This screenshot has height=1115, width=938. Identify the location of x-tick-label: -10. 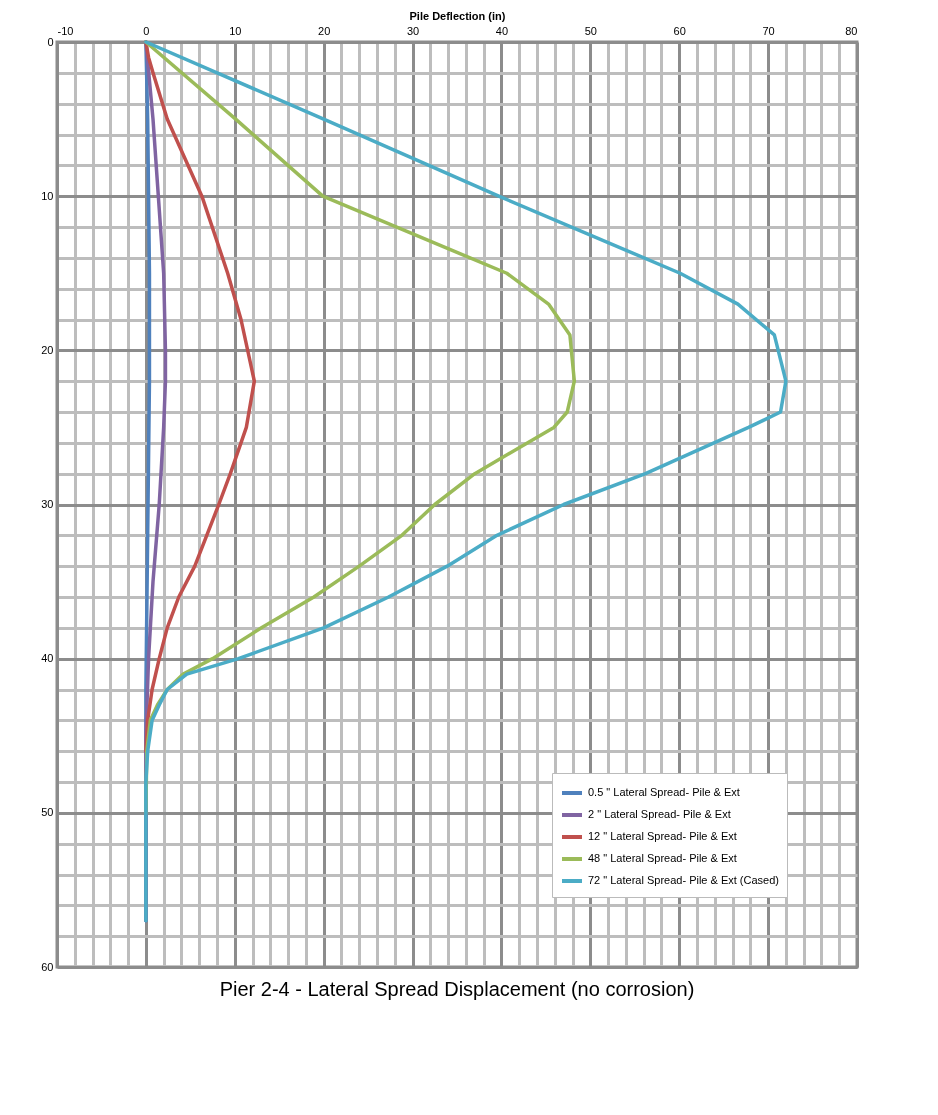
(65, 30).